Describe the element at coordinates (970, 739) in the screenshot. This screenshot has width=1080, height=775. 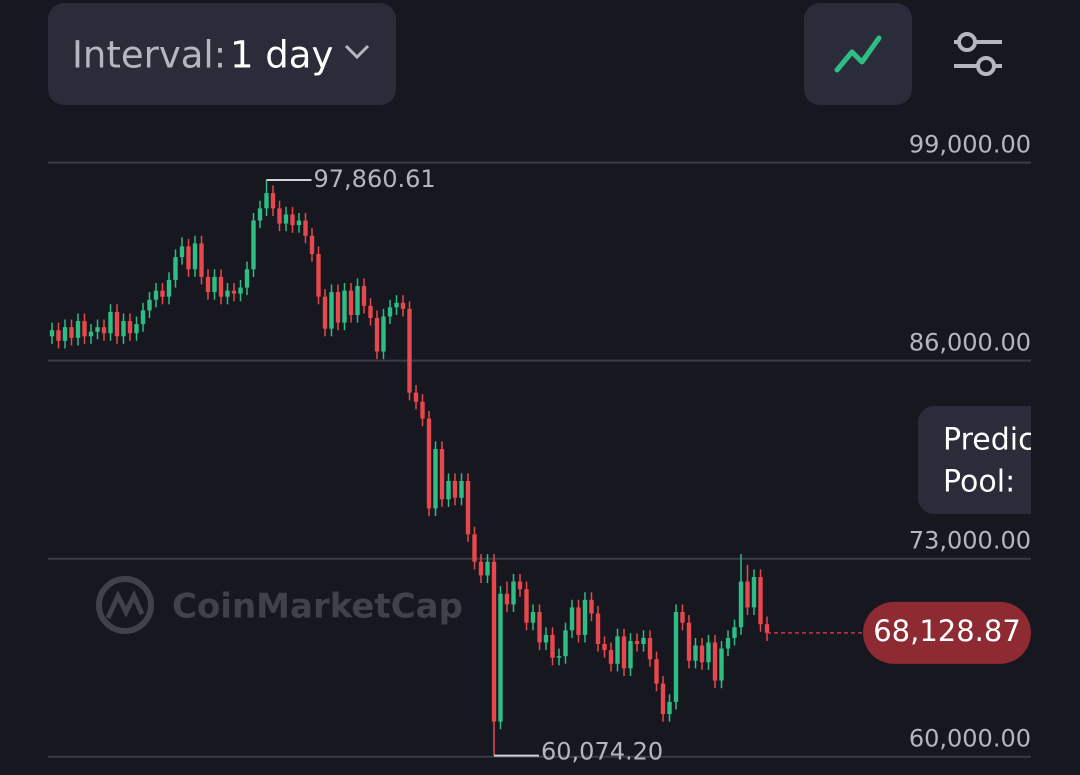
I see `y-tick-label: 60,000.00` at that location.